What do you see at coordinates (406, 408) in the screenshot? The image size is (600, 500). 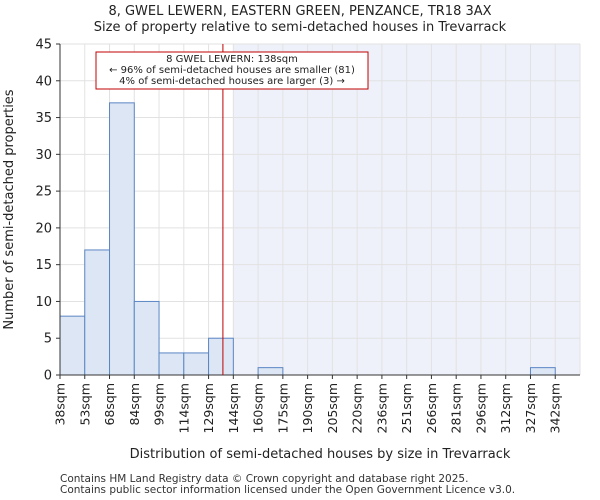 I see `x-tick-label: 251sqm` at bounding box center [406, 408].